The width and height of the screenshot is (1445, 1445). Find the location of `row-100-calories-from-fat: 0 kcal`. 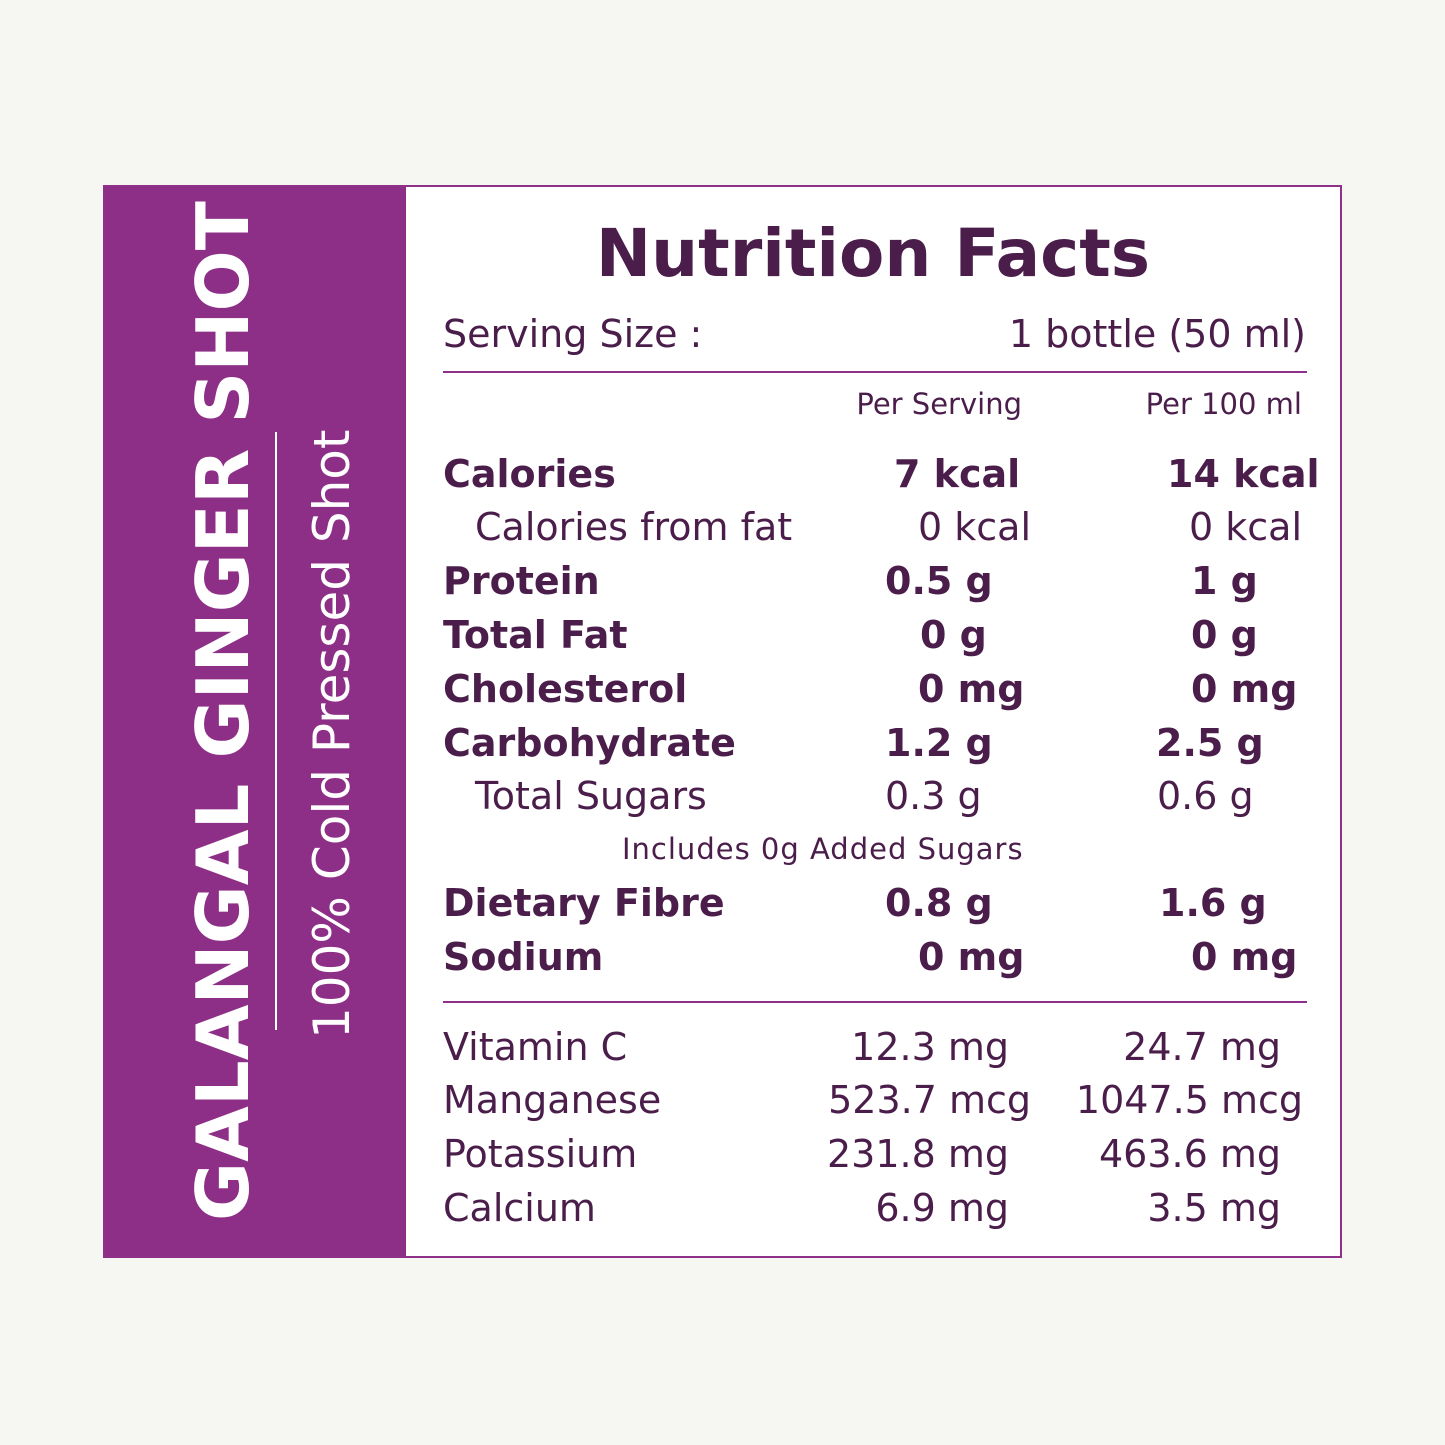

row-100-calories-from-fat: 0 kcal is located at coordinates (1245, 527).